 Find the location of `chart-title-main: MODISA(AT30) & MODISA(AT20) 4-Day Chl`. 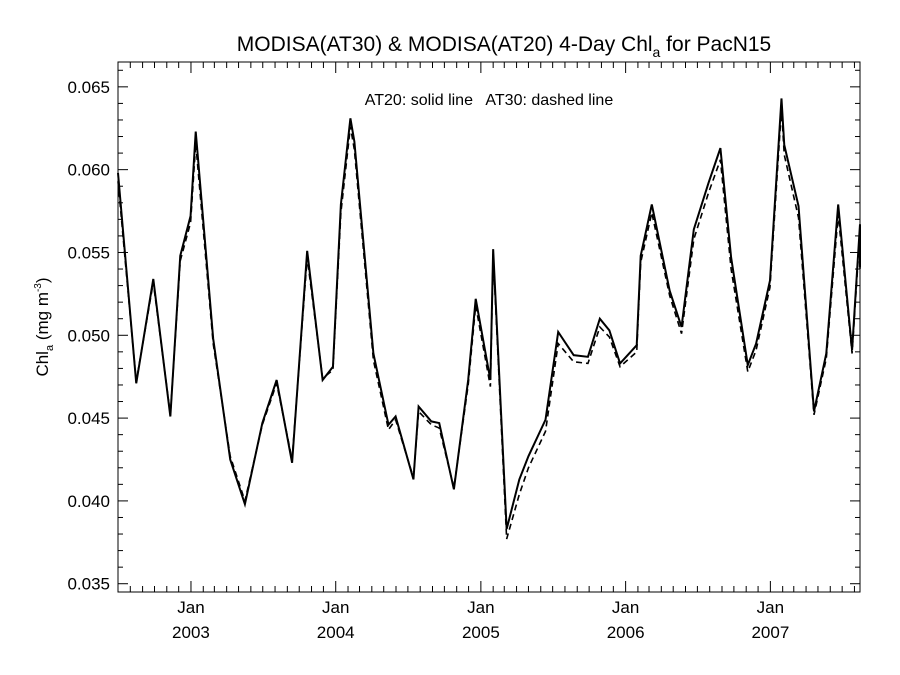

chart-title-main: MODISA(AT30) & MODISA(AT20) 4-Day Chl is located at coordinates (445, 44).